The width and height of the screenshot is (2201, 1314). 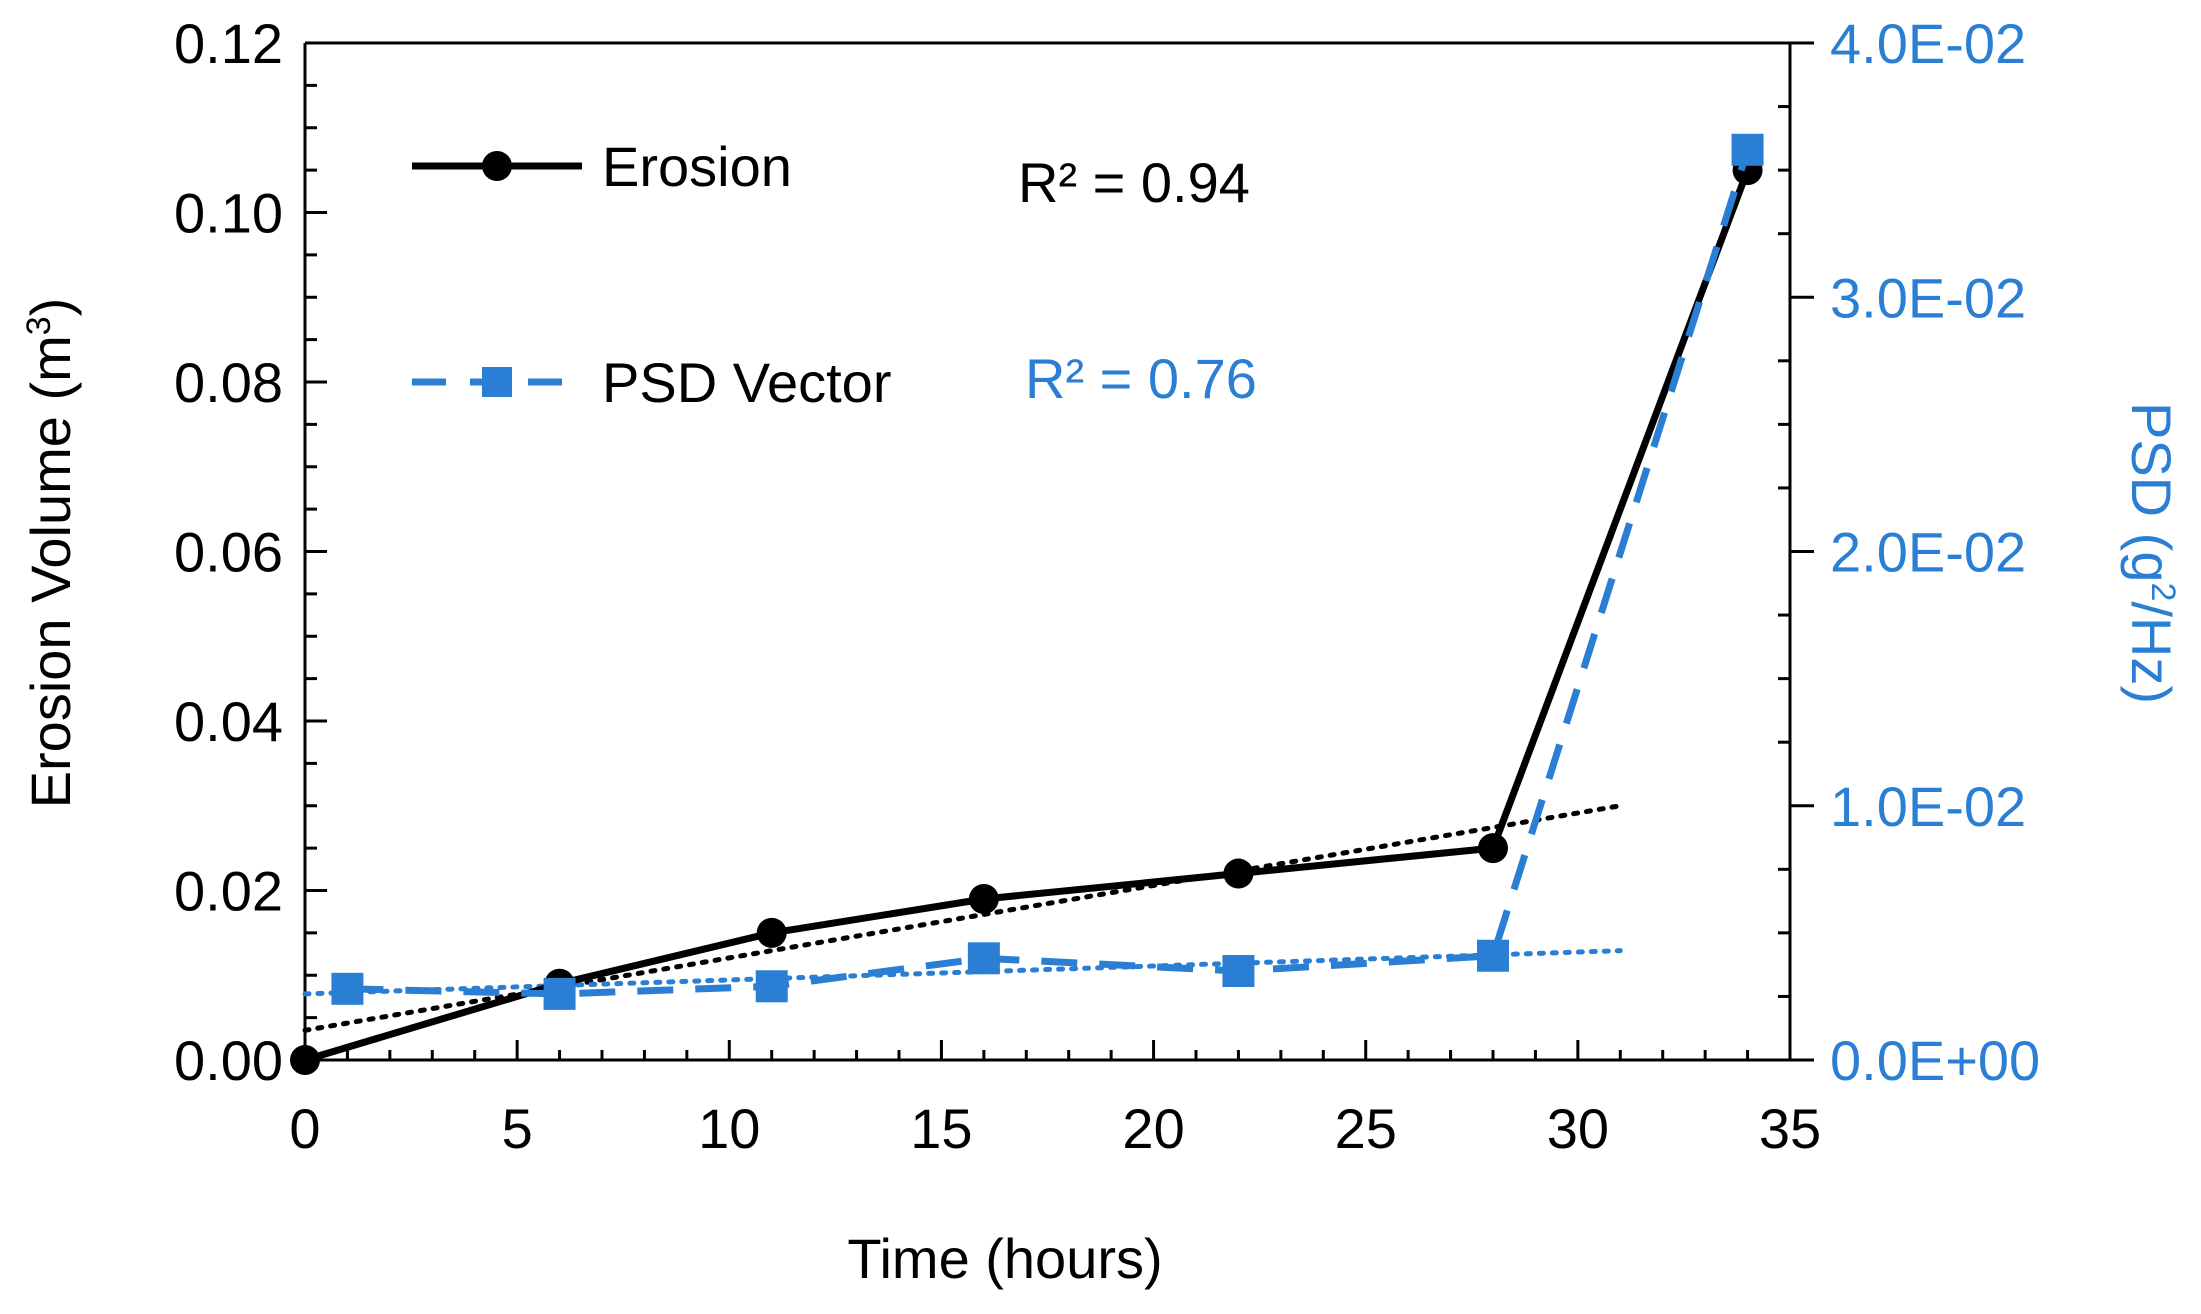 What do you see at coordinates (1928, 806) in the screenshot?
I see `y-right-tick-label: 1.0E-02` at bounding box center [1928, 806].